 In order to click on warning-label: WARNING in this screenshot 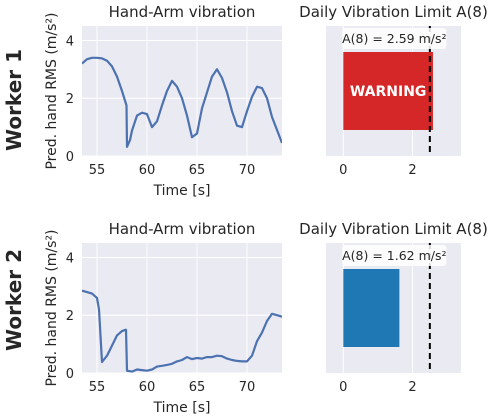, I will do `click(388, 92)`.